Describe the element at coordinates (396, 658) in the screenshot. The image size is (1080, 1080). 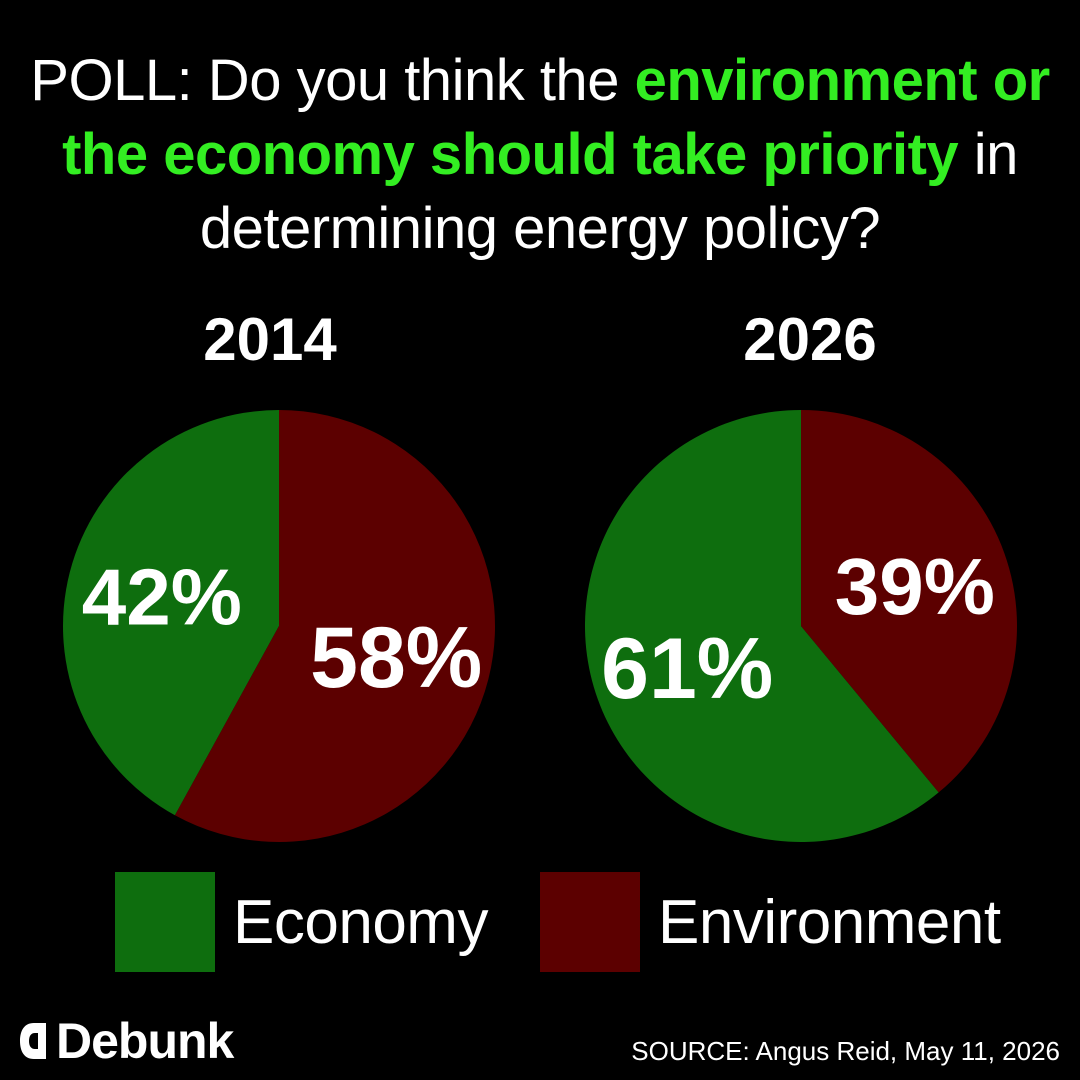
I see `pie-2014-label-environment: 58%` at that location.